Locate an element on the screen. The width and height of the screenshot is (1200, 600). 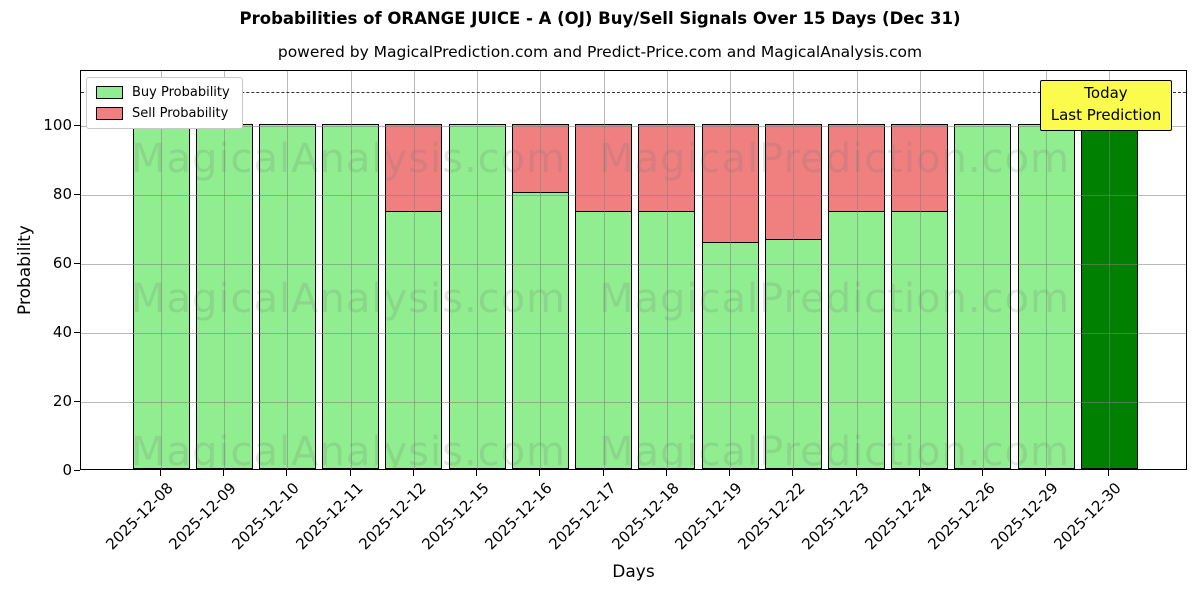
today-annotation-line1: Today is located at coordinates (1106, 93).